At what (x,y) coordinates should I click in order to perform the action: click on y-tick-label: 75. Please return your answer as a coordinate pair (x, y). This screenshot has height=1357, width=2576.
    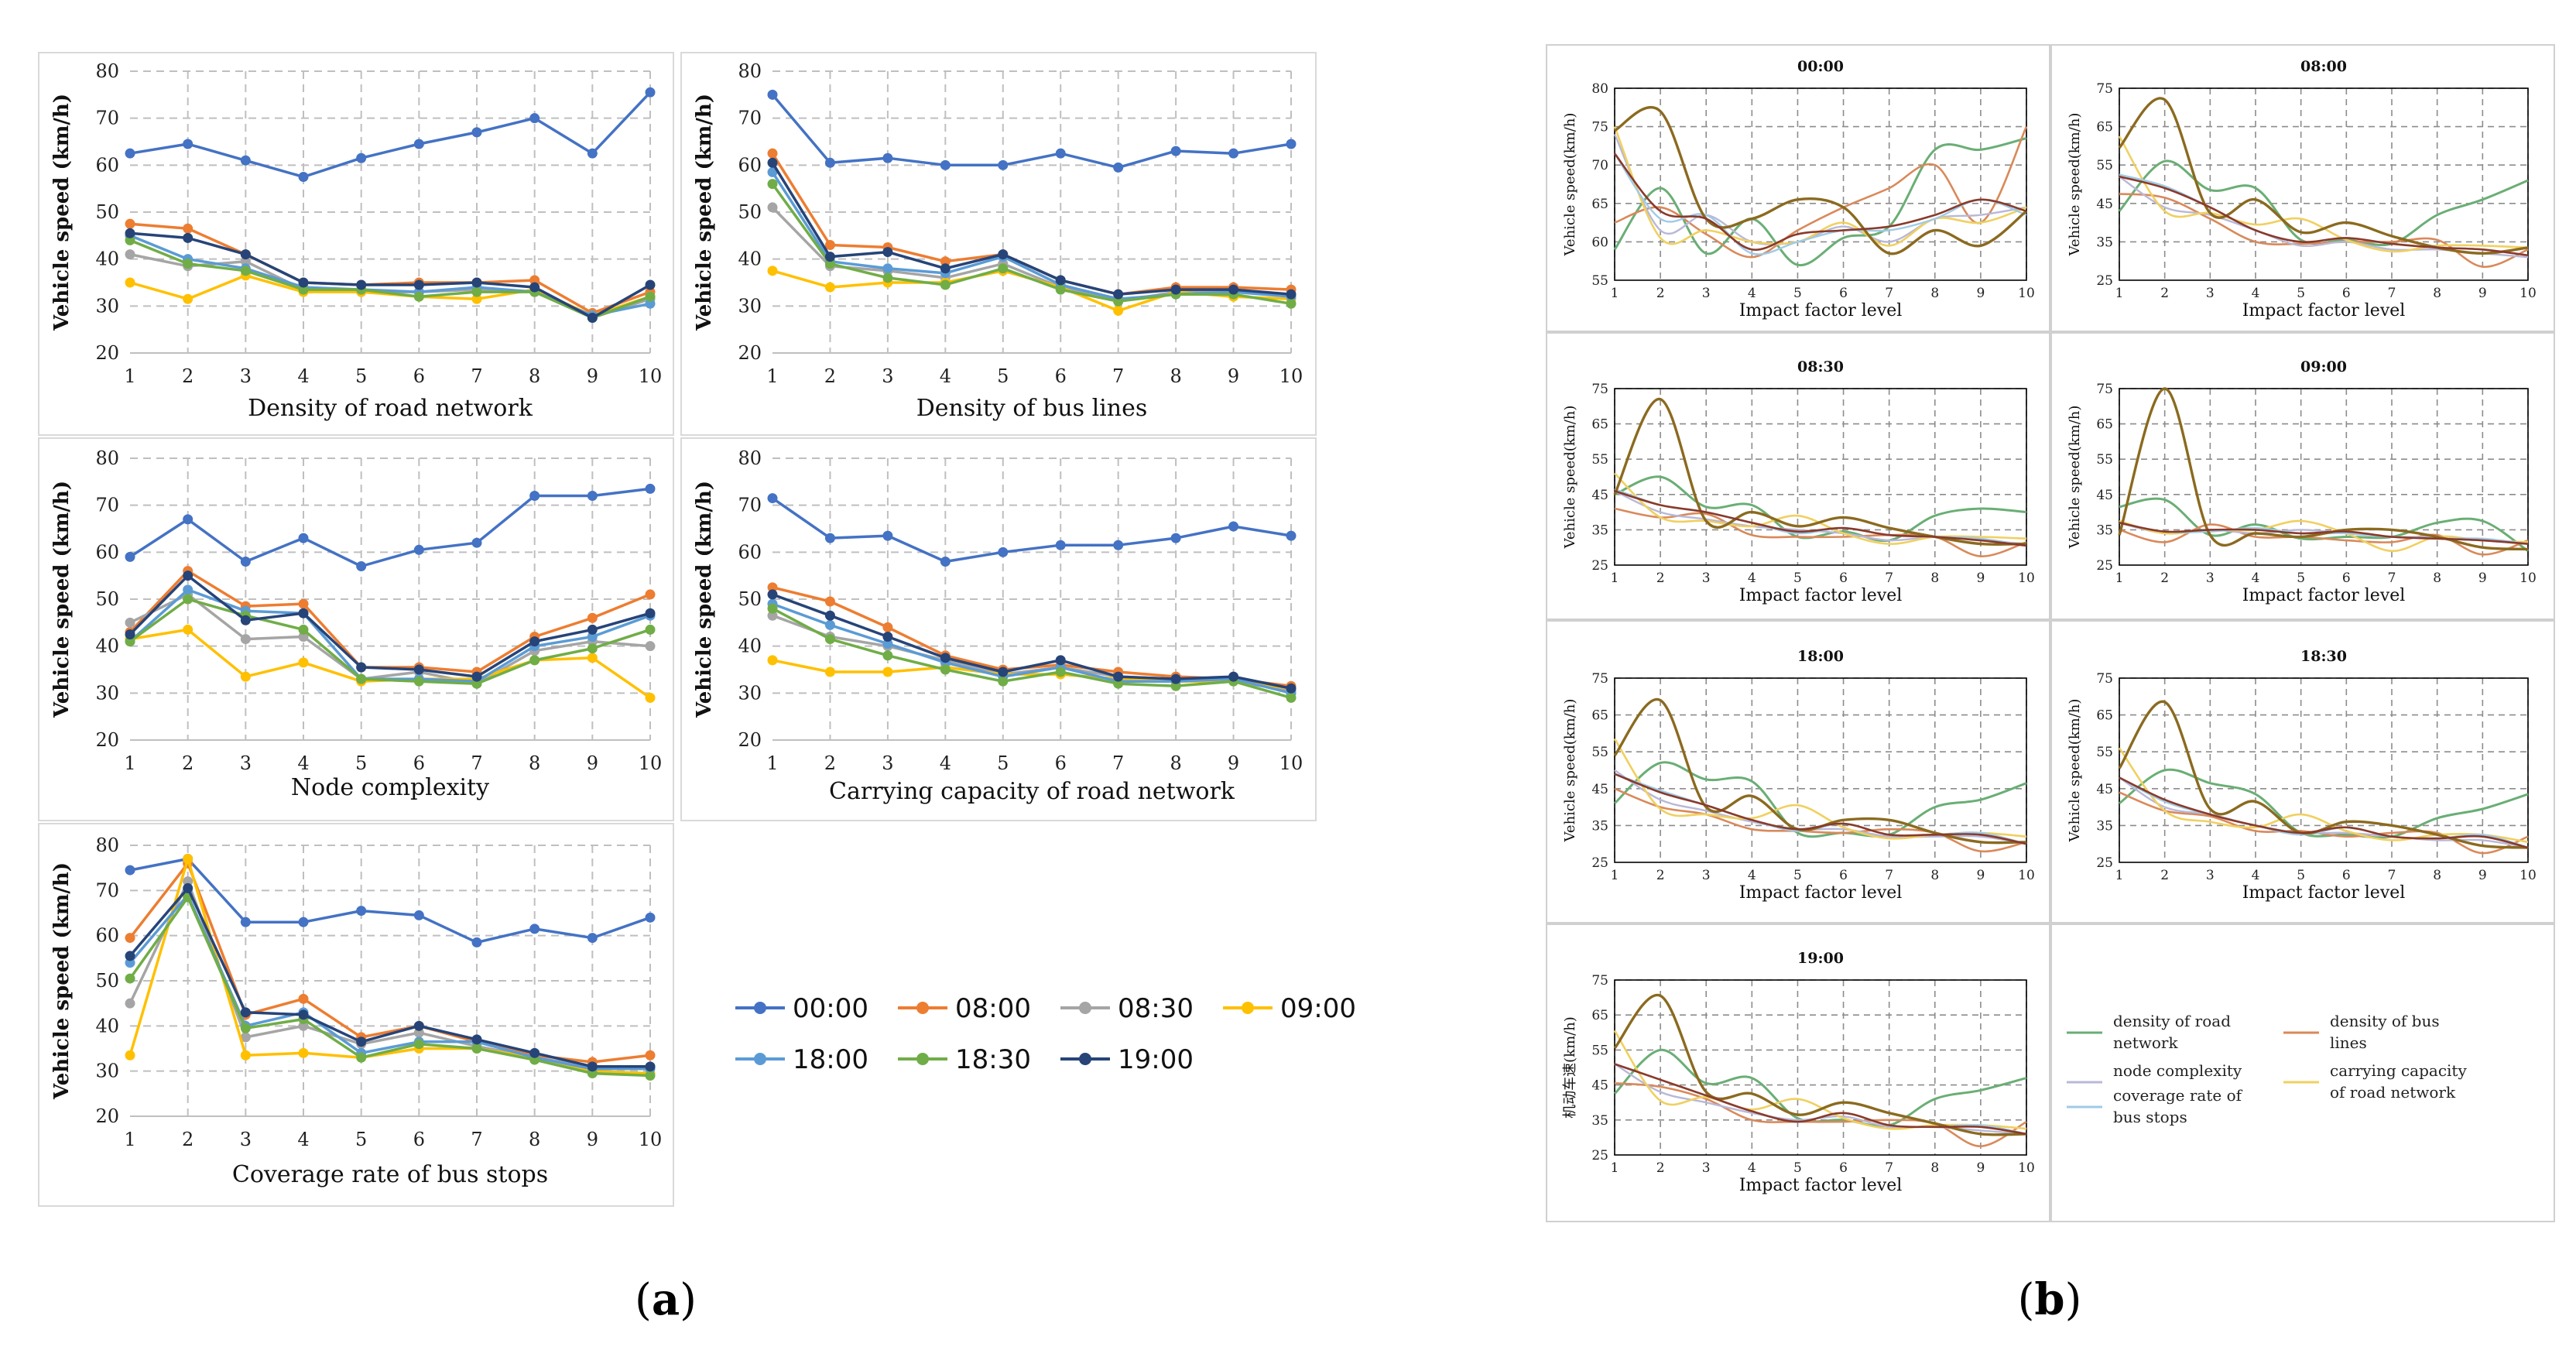
    Looking at the image, I should click on (1599, 389).